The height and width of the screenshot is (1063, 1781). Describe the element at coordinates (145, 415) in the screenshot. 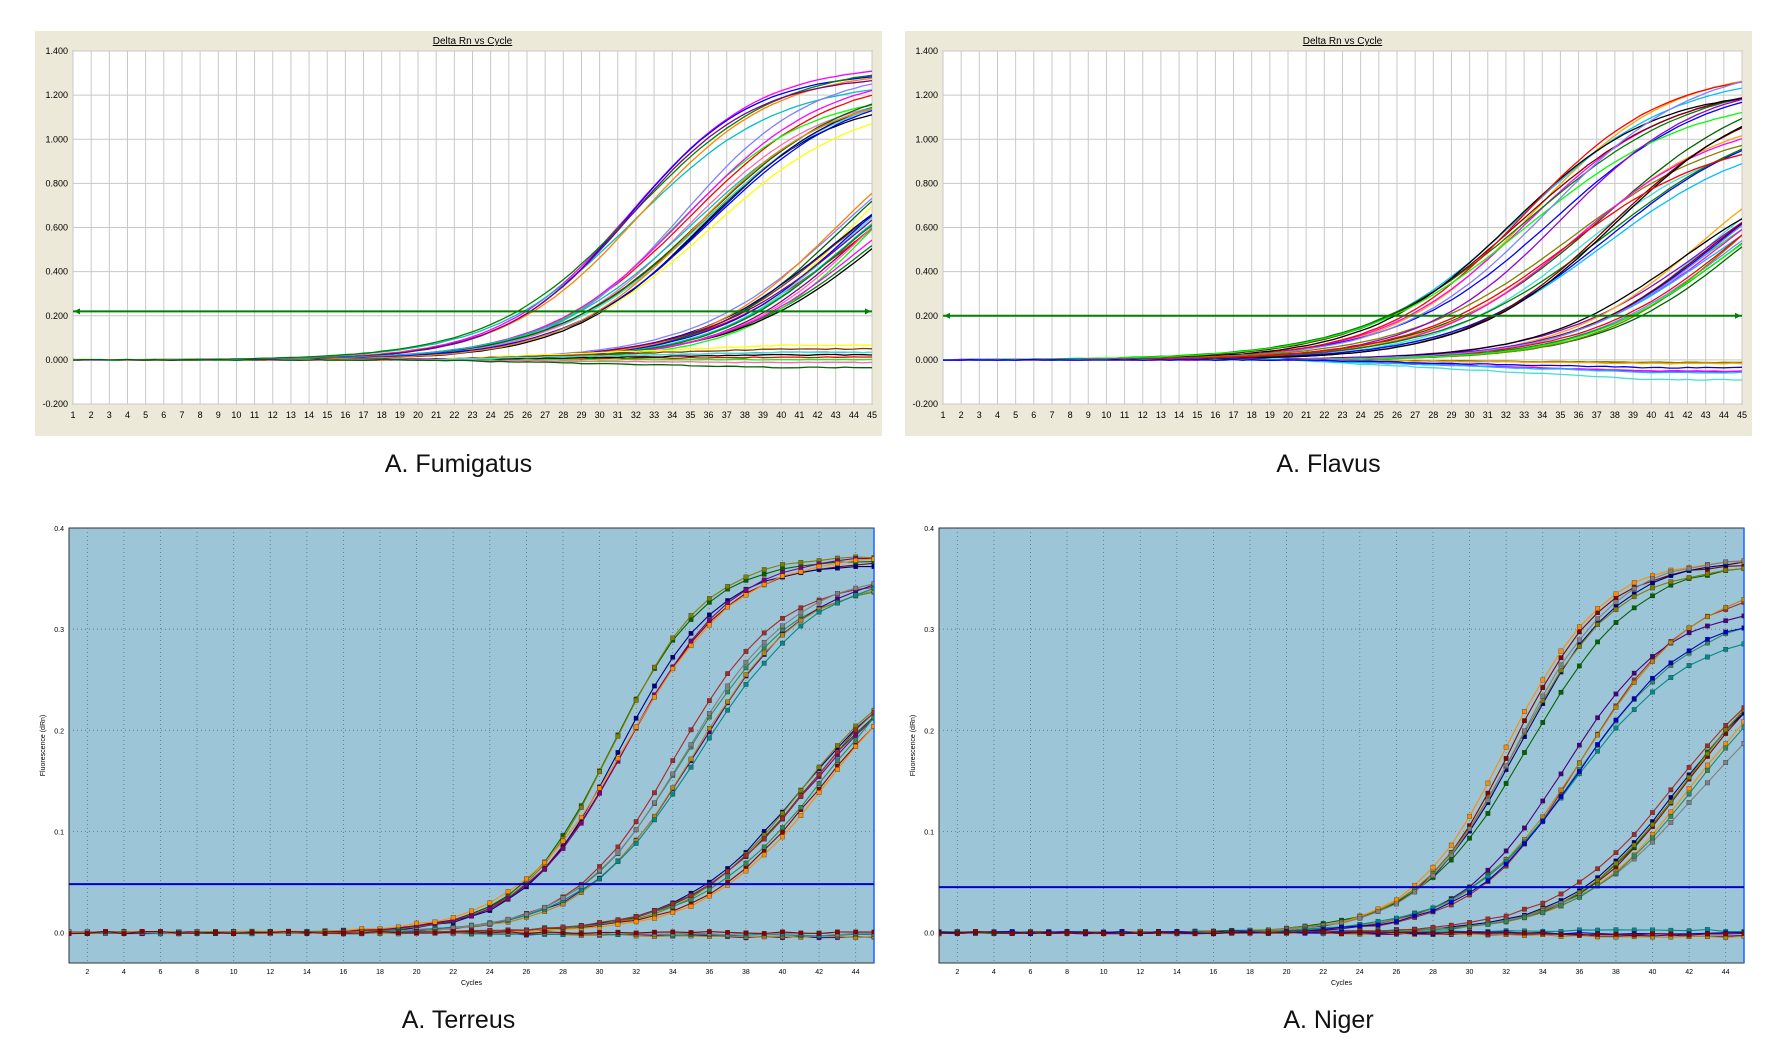

I see `x-tick-label: 5` at that location.